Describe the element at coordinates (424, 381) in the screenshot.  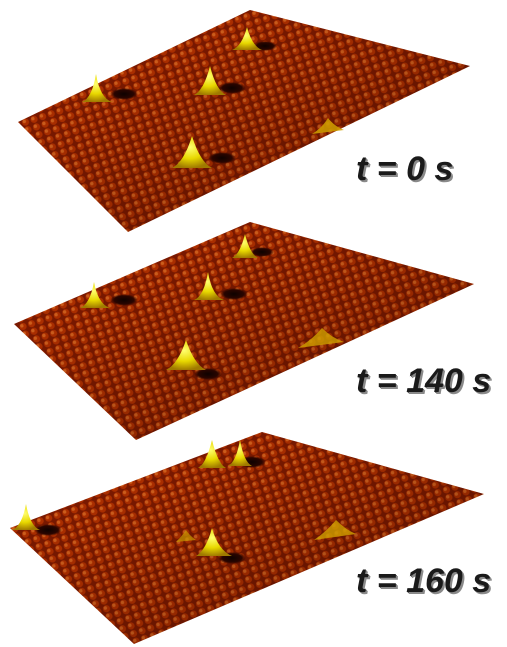
I see `time-label: t = 140 s` at that location.